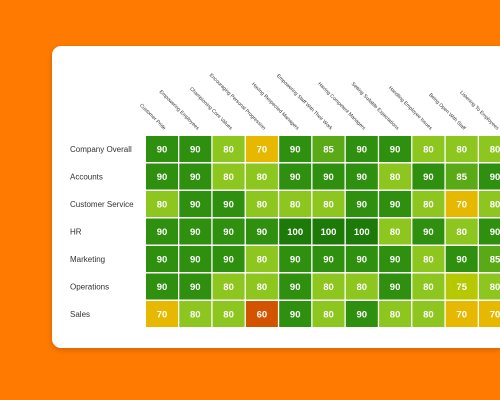 This screenshot has height=400, width=500. What do you see at coordinates (76, 232) in the screenshot?
I see `row-label: HR` at bounding box center [76, 232].